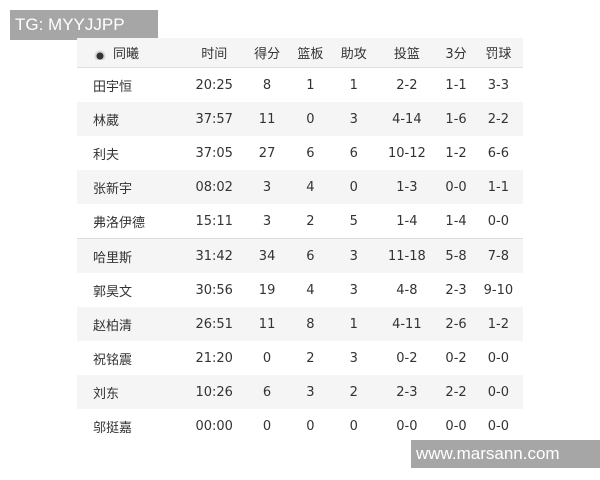 The width and height of the screenshot is (600, 480). I want to click on stat-time: 30:56, so click(214, 290).